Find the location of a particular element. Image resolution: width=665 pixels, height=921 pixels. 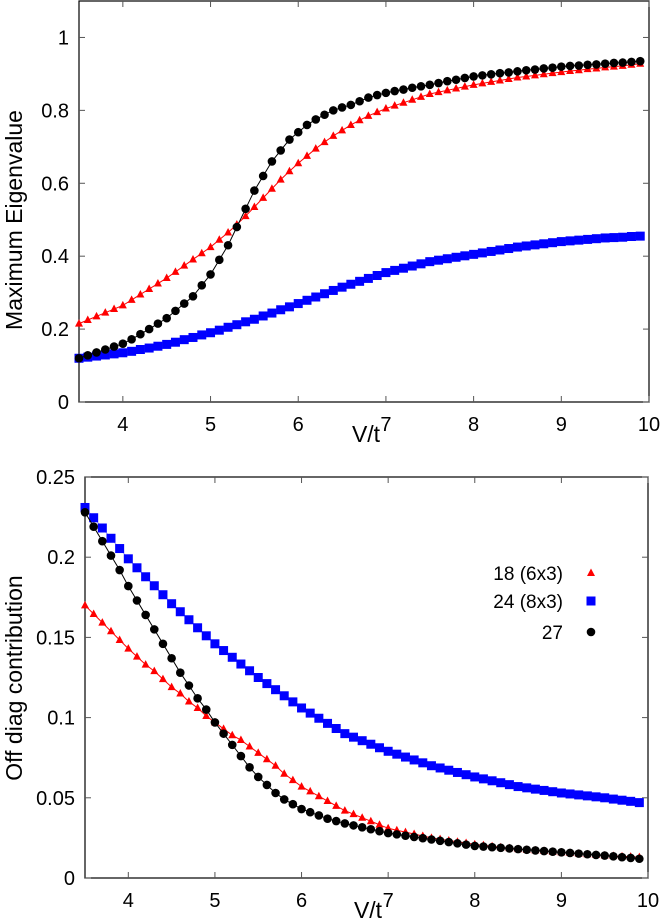

y-tick-label: 0.05 is located at coordinates (55, 799).